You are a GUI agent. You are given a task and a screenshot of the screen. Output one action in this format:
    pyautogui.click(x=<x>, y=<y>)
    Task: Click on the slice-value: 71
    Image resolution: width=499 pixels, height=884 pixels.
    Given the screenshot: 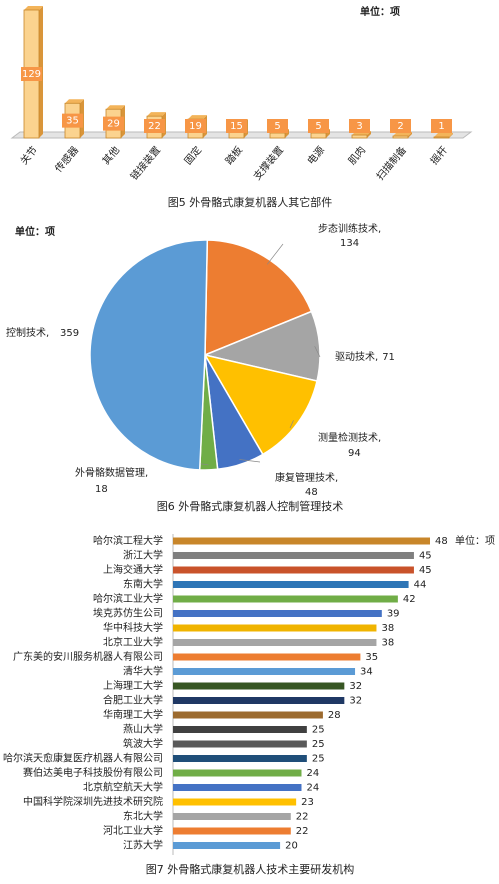 What is the action you would take?
    pyautogui.click(x=388, y=357)
    